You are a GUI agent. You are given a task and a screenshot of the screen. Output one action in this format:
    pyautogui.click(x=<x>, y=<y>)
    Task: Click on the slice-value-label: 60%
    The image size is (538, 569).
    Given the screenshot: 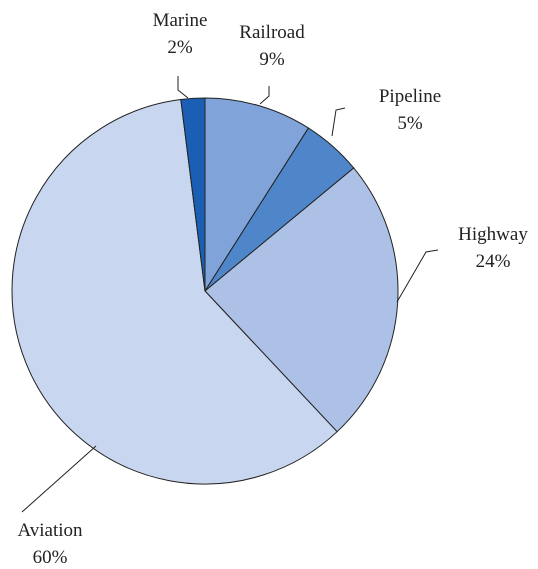 What is the action you would take?
    pyautogui.click(x=50, y=557)
    